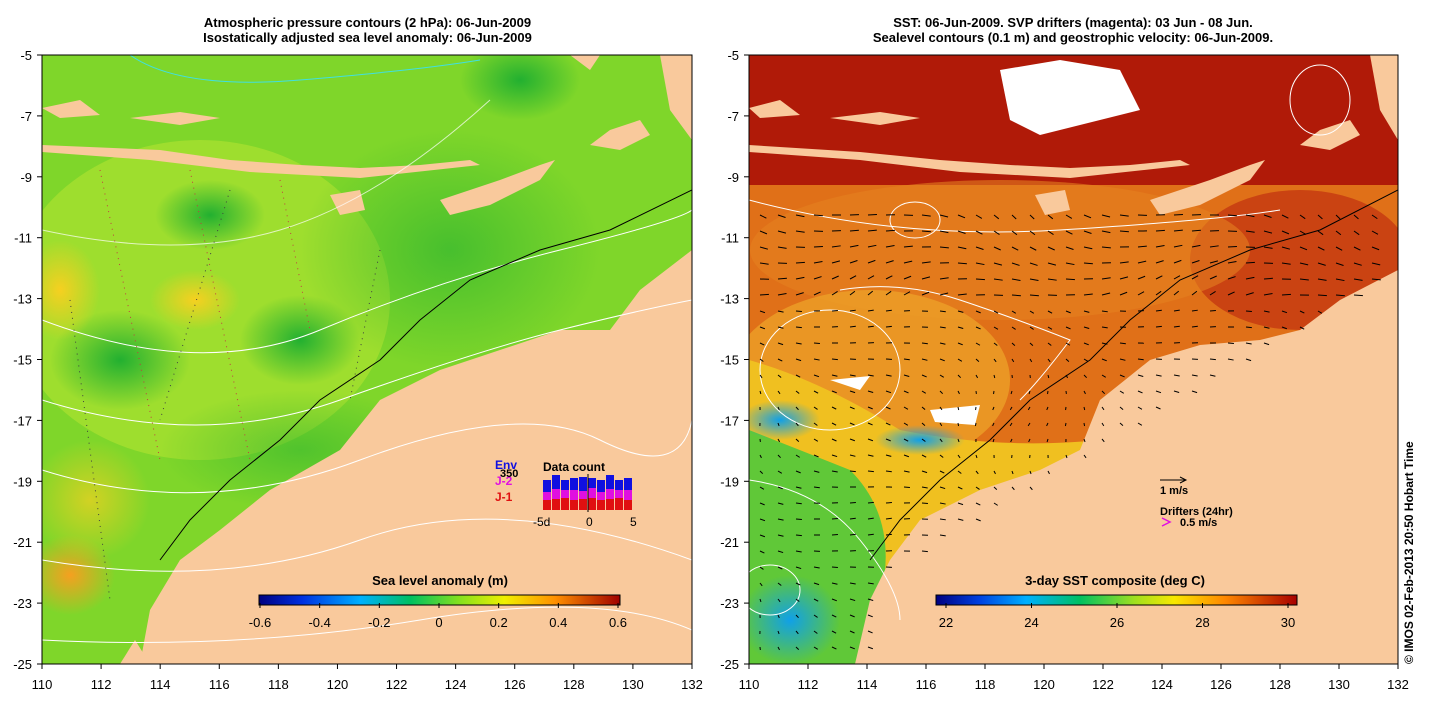 Image resolution: width=1440 pixels, height=710 pixels. What do you see at coordinates (1198, 523) in the screenshot?
I see `drifters-scale-label: 0.5 m/s` at bounding box center [1198, 523].